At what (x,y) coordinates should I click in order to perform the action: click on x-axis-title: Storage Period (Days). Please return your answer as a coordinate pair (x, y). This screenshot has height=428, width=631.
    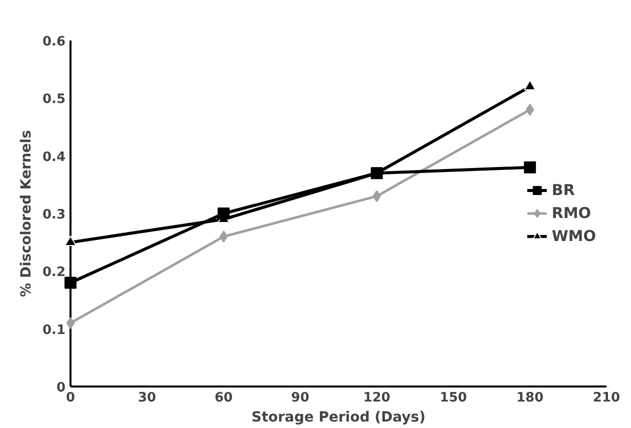
    Looking at the image, I should click on (339, 418).